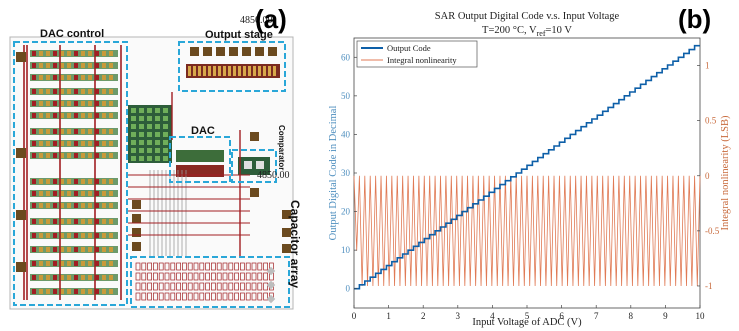 The height and width of the screenshot is (331, 739). I want to click on y2-tick-label: 0, so click(707, 176).